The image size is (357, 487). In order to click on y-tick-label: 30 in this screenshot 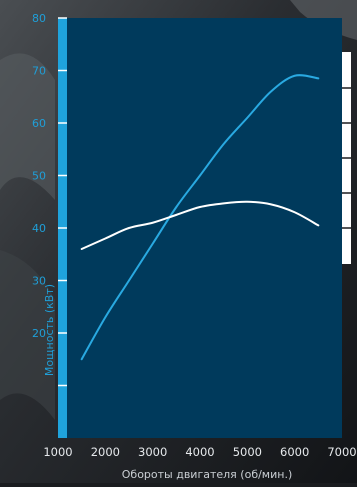, I will do `click(39, 281)`.